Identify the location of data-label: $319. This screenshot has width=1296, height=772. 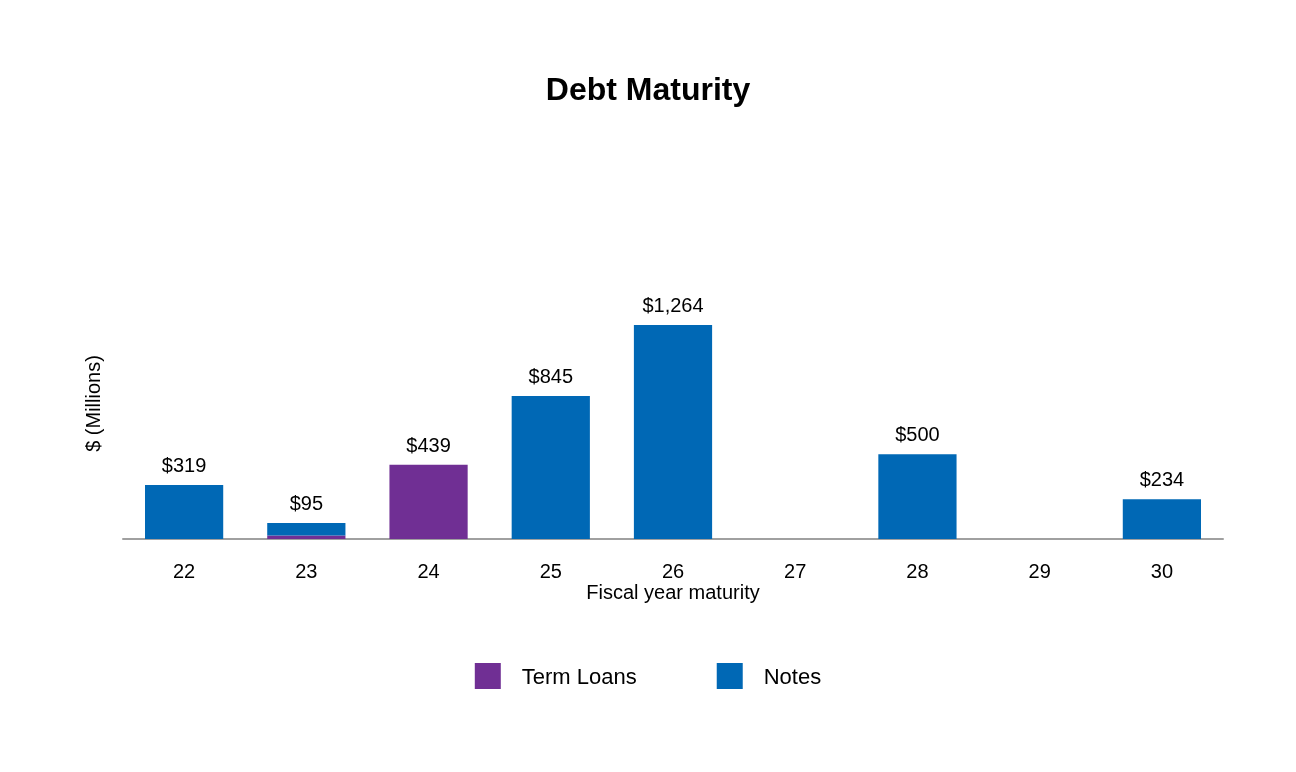
(184, 464).